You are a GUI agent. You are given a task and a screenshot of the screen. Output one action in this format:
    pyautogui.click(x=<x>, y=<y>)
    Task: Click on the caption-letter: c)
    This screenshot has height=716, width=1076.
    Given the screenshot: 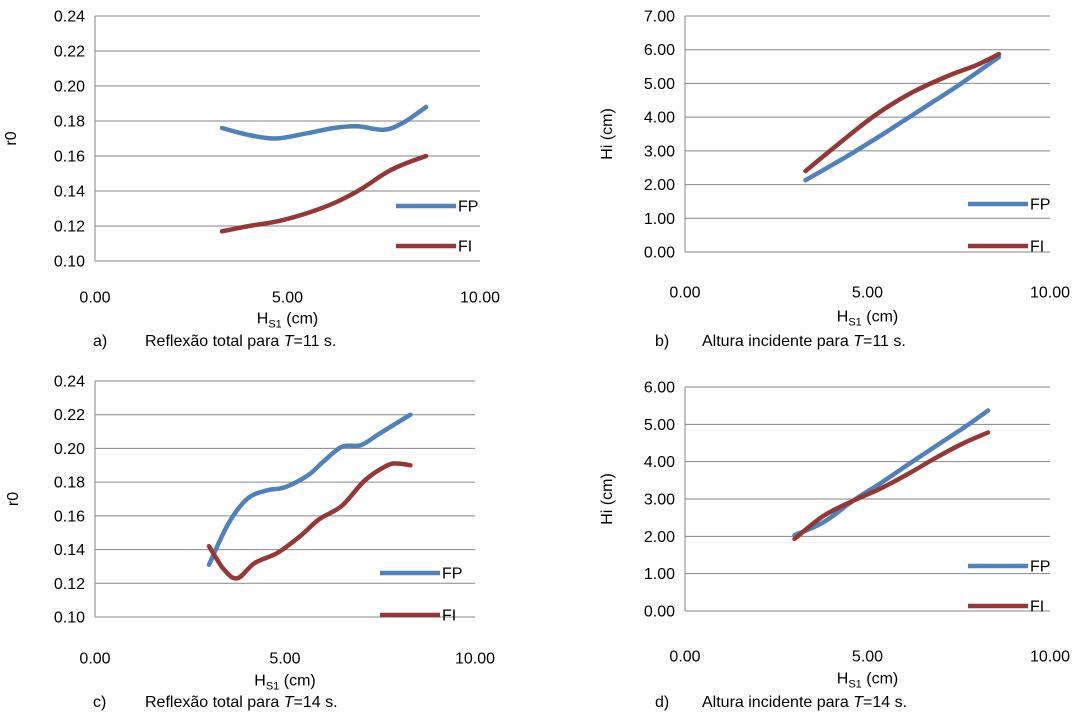 What is the action you would take?
    pyautogui.click(x=99, y=702)
    